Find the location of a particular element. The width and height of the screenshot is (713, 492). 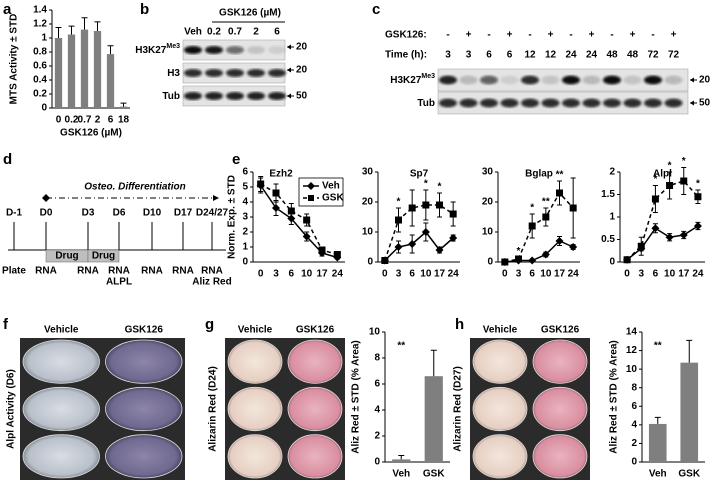

panel-label: b is located at coordinates (144, 9).